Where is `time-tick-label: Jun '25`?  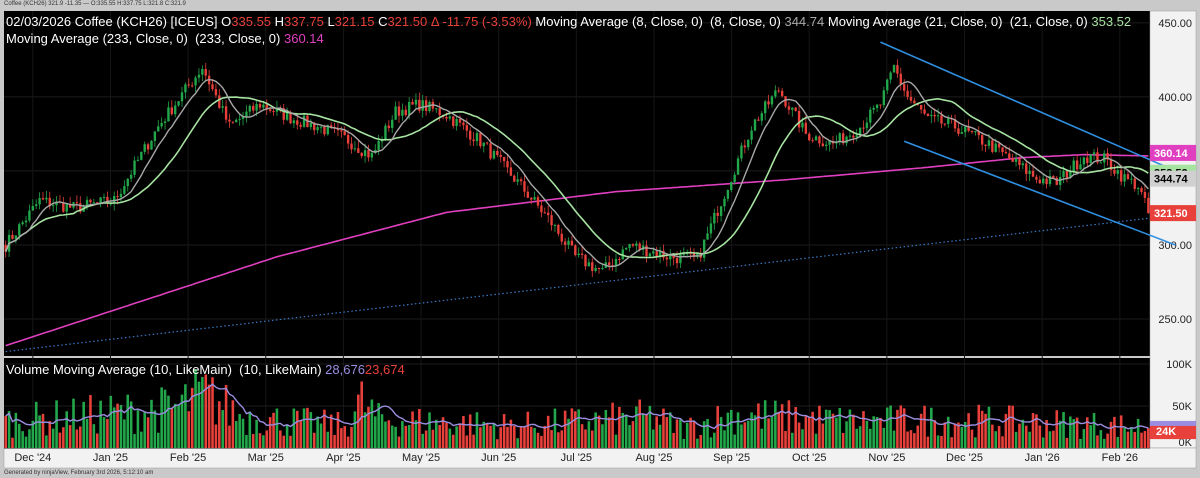
time-tick-label: Jun '25 is located at coordinates (498, 458).